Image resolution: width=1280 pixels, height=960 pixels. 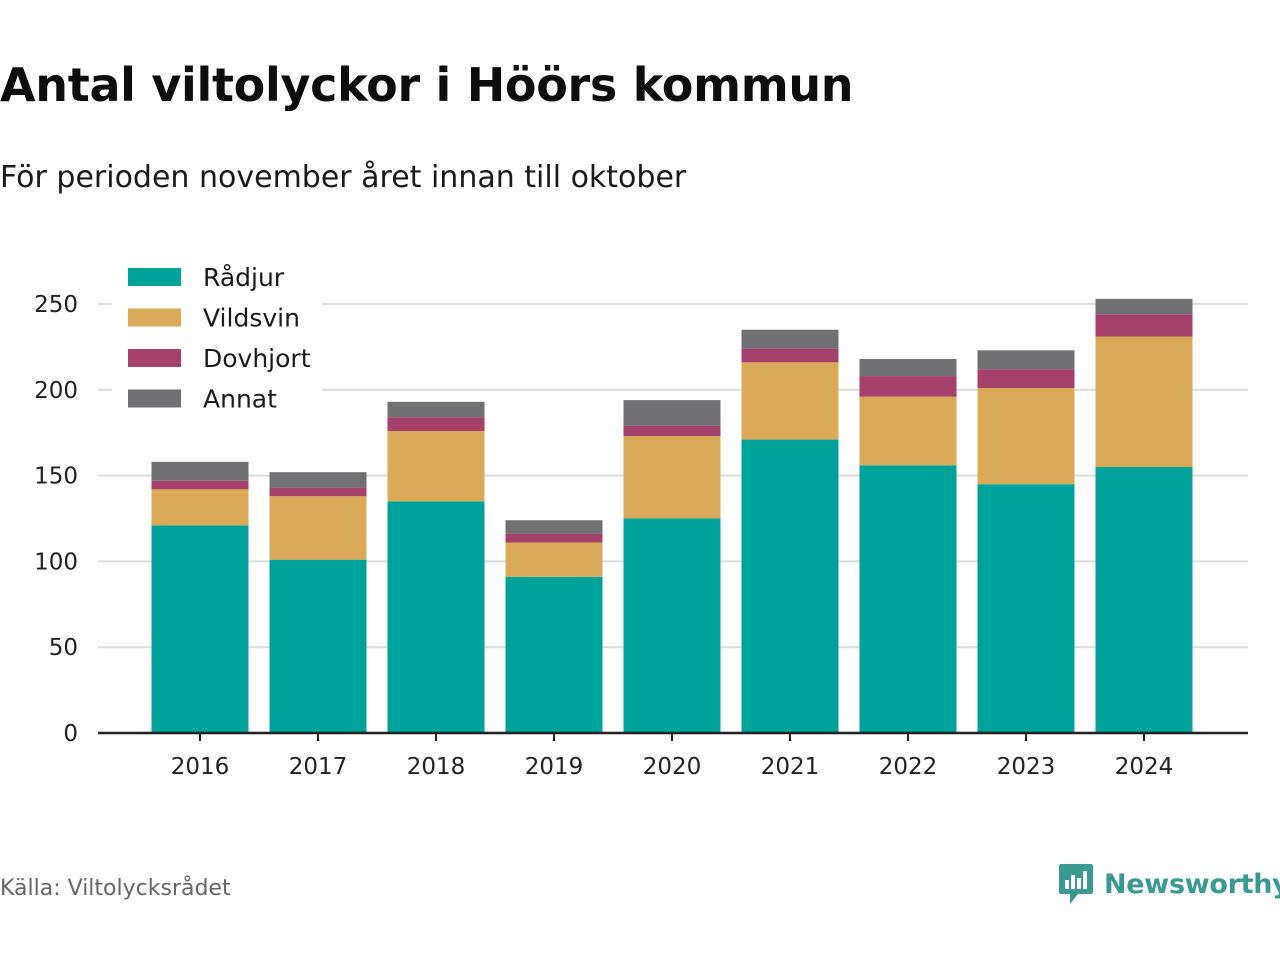 What do you see at coordinates (1026, 767) in the screenshot?
I see `x-tick-label: 2023` at bounding box center [1026, 767].